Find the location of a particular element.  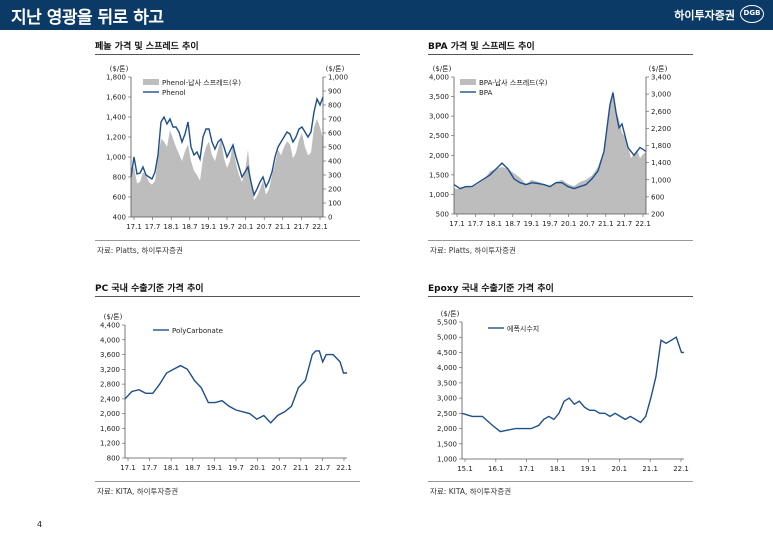

y-tick-label-right: 3,400 is located at coordinates (661, 78).